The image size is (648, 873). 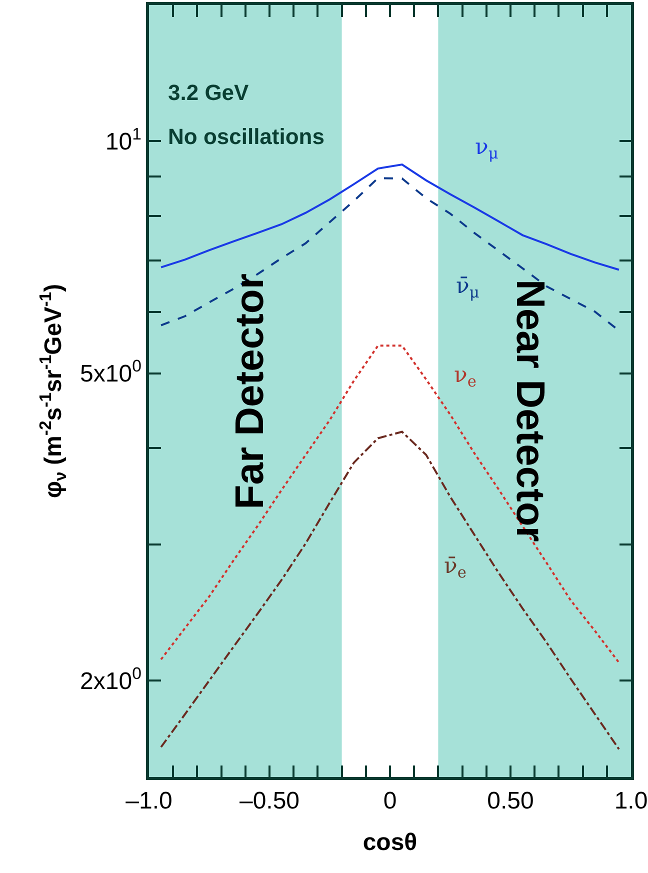 What do you see at coordinates (390, 217) in the screenshot?
I see `line-series` at bounding box center [390, 217].